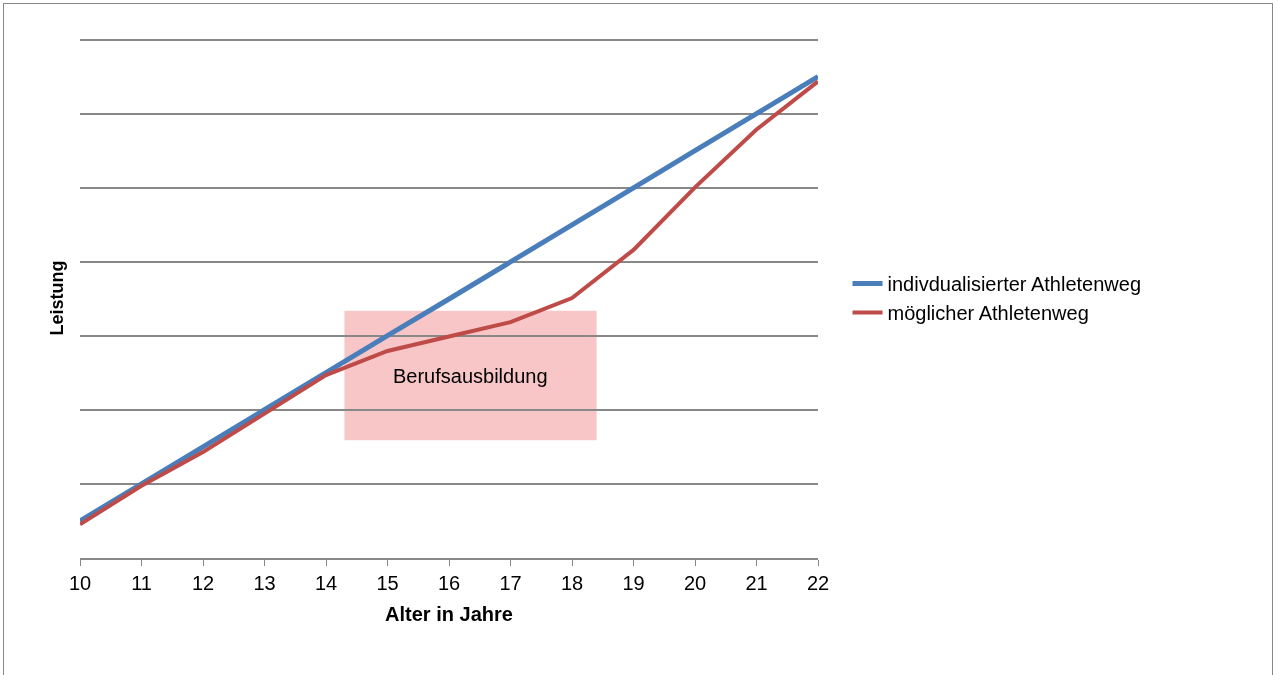 The width and height of the screenshot is (1278, 675). What do you see at coordinates (80, 582) in the screenshot?
I see `x-tick-label: 10` at bounding box center [80, 582].